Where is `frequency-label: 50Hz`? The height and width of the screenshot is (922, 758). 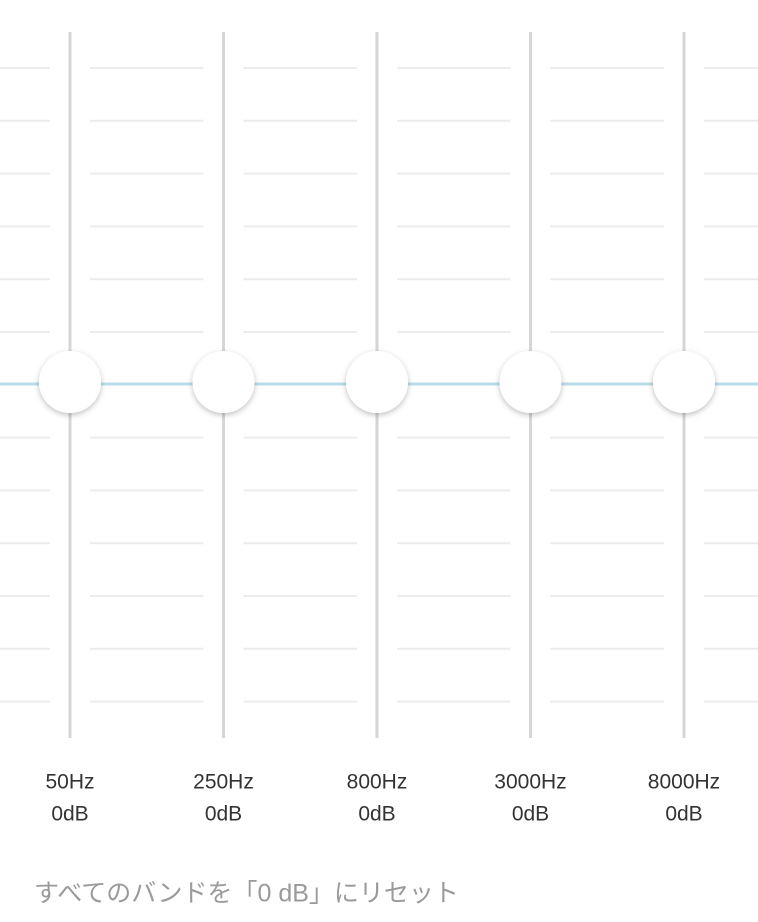
frequency-label: 50Hz is located at coordinates (69, 782).